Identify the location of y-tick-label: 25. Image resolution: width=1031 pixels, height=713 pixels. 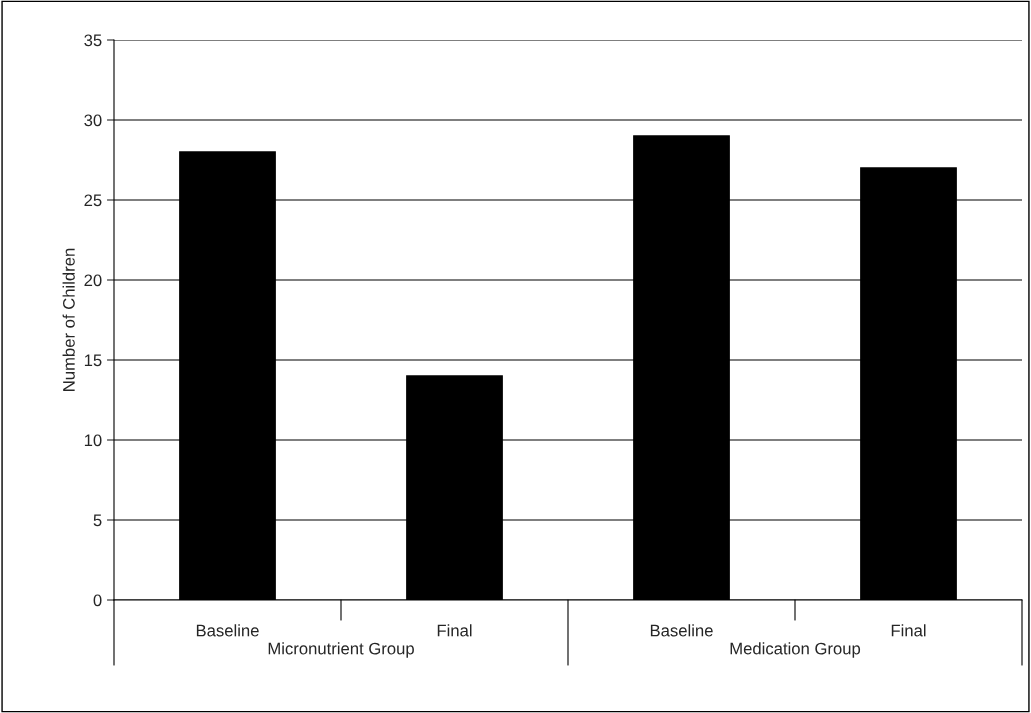
(93, 200).